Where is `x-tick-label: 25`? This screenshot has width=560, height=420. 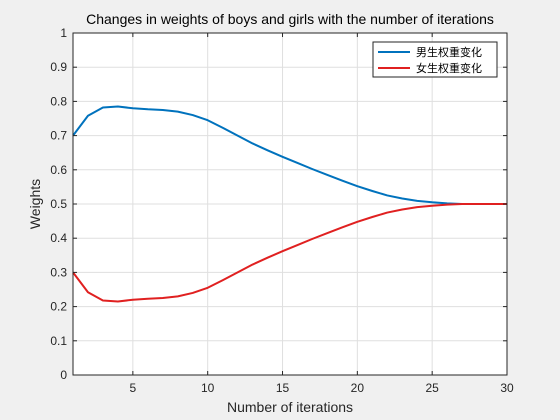
x-tick-label: 25 is located at coordinates (432, 388).